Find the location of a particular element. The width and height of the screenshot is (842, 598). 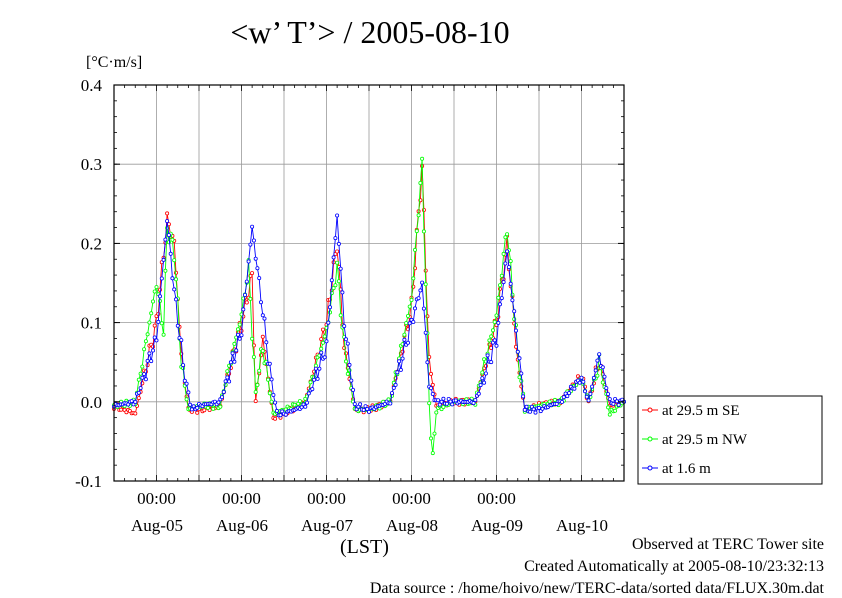

x-date-label: Aug-10 is located at coordinates (582, 525).